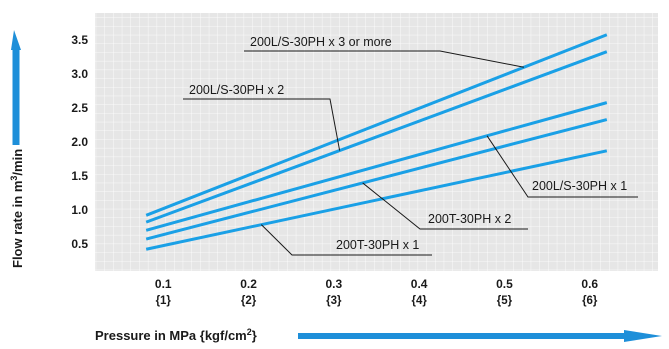  I want to click on y-axis-arrow-shaft, so click(16, 96).